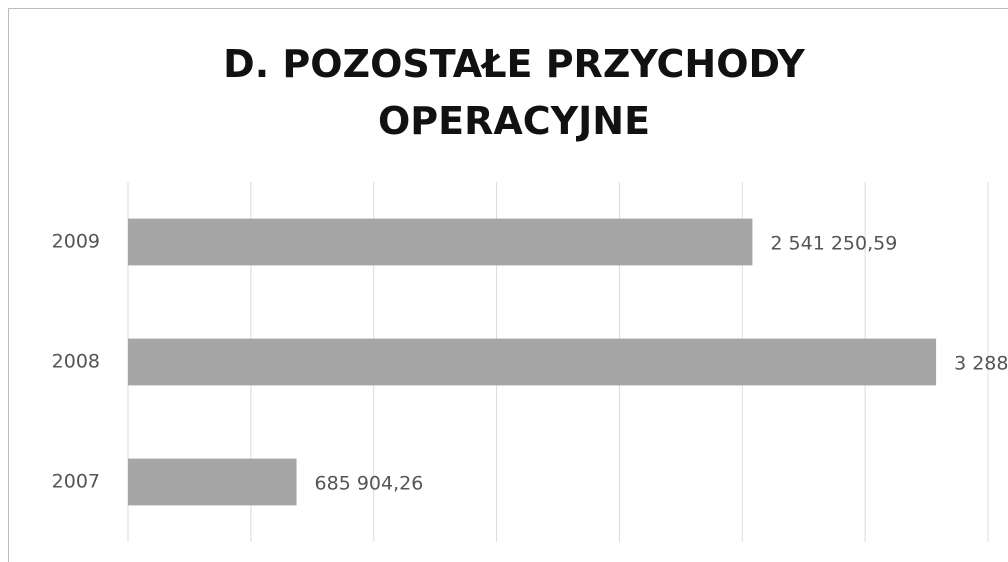 The height and width of the screenshot is (562, 1008). What do you see at coordinates (76, 362) in the screenshot?
I see `y-tick-label: 2008` at bounding box center [76, 362].